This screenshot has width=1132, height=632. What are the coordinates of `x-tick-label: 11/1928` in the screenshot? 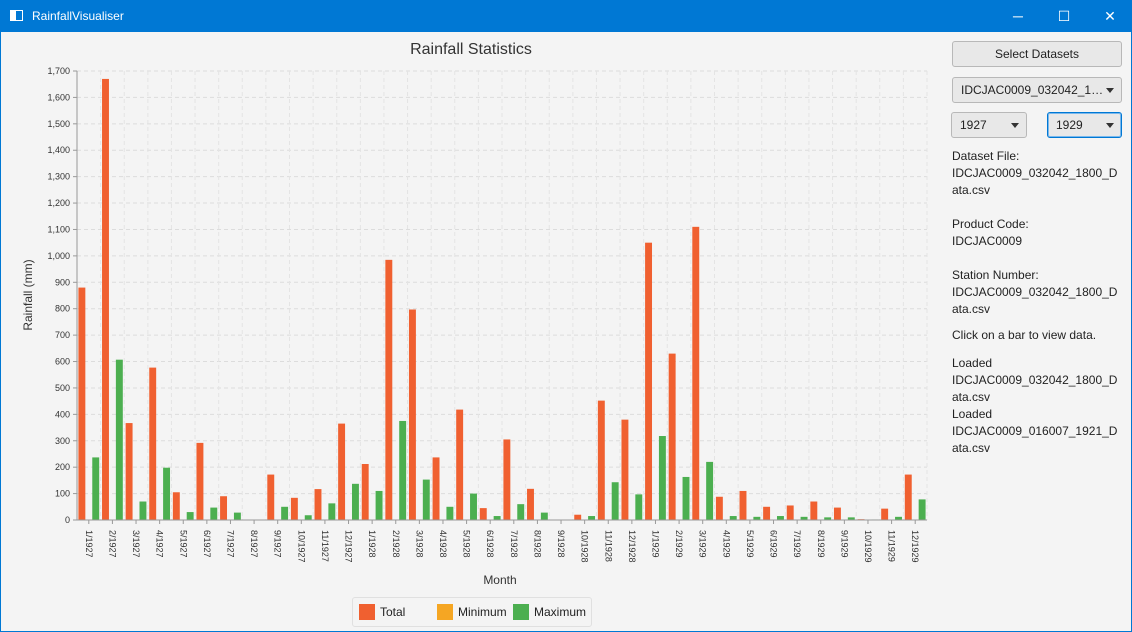 It's located at (608, 546).